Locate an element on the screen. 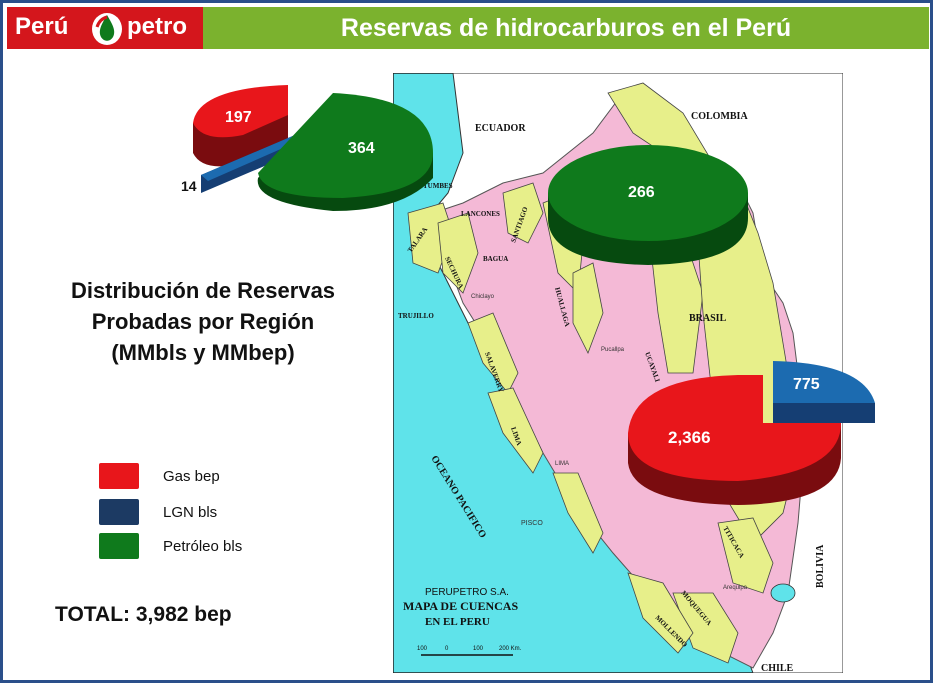 The width and height of the screenshot is (933, 683). lake-titicaca is located at coordinates (783, 593).